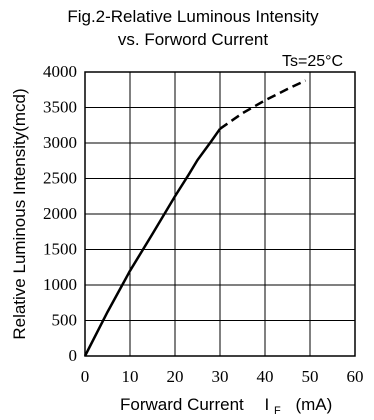 The width and height of the screenshot is (374, 420). Describe the element at coordinates (73, 355) in the screenshot. I see `y-tick-label: 0` at that location.